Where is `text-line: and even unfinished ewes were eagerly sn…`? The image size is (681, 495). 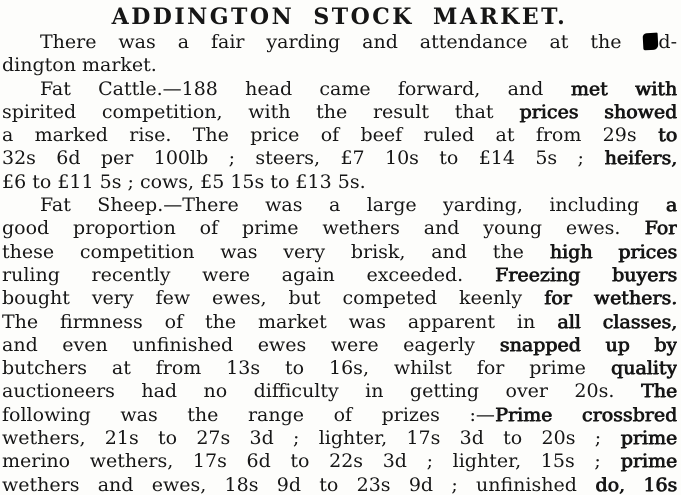
text-line: and even unfinished ewes were eagerly sn… is located at coordinates (339, 345).